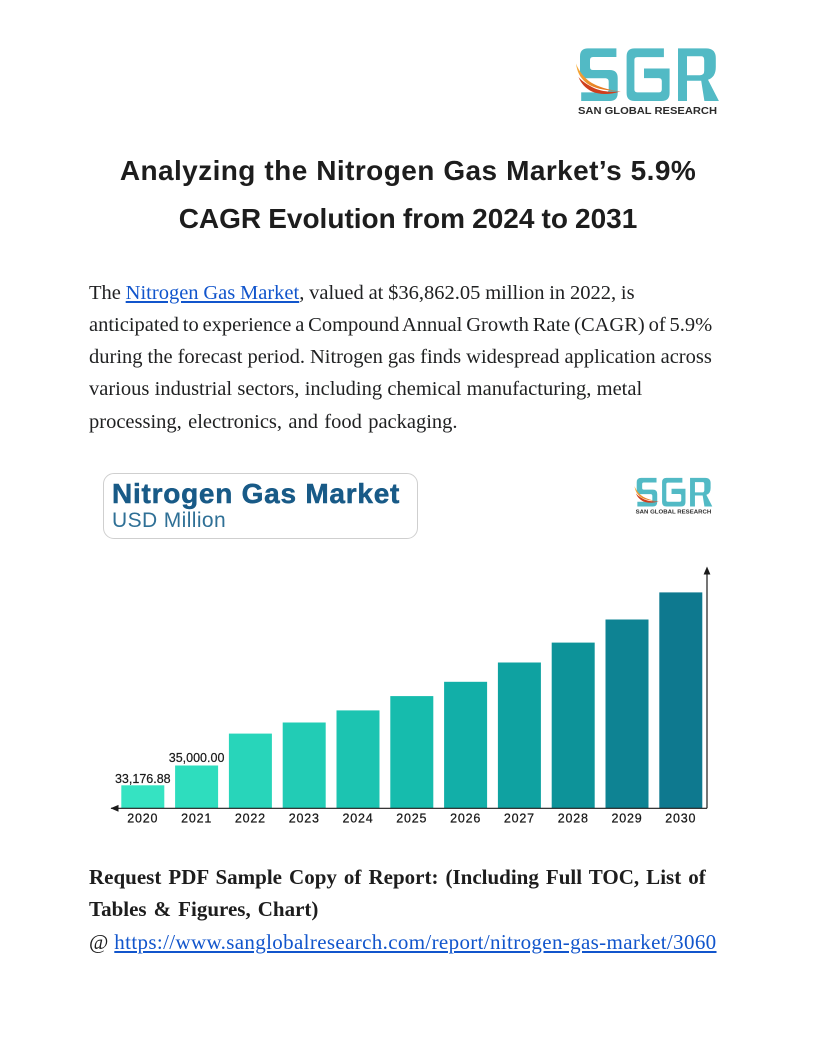  I want to click on svg-text: 2023, so click(304, 818).